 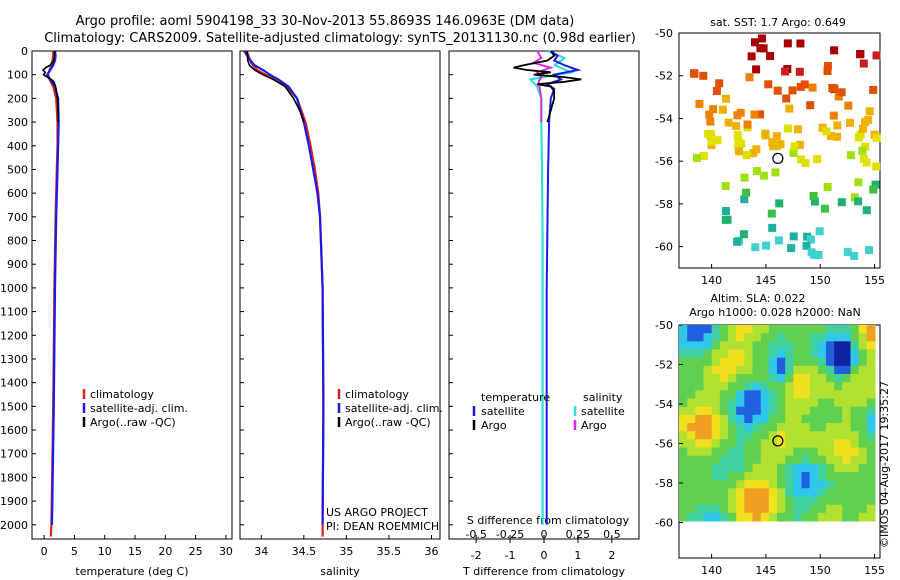 What do you see at coordinates (139, 408) in the screenshot?
I see `temperature-legend-entry: satellite-adj. clim.` at bounding box center [139, 408].